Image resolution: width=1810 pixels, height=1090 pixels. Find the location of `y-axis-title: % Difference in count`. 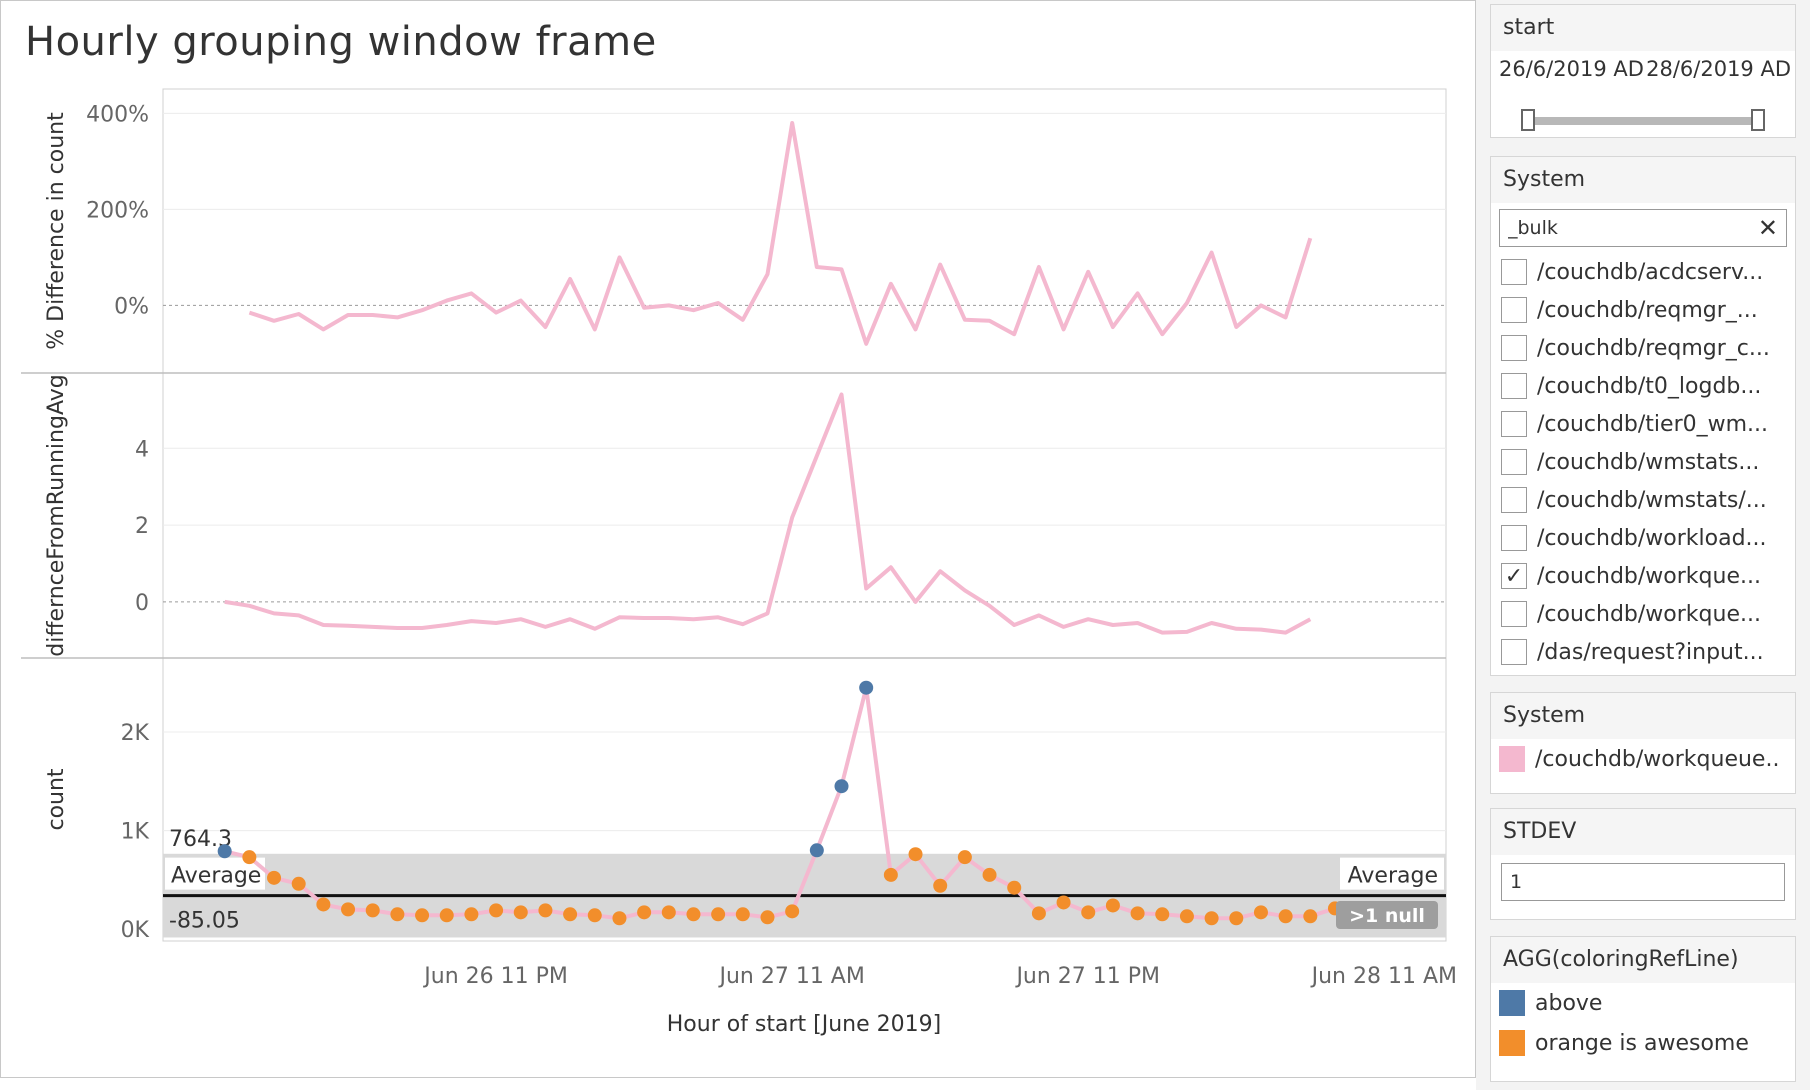

y-axis-title: % Difference in count is located at coordinates (56, 231).